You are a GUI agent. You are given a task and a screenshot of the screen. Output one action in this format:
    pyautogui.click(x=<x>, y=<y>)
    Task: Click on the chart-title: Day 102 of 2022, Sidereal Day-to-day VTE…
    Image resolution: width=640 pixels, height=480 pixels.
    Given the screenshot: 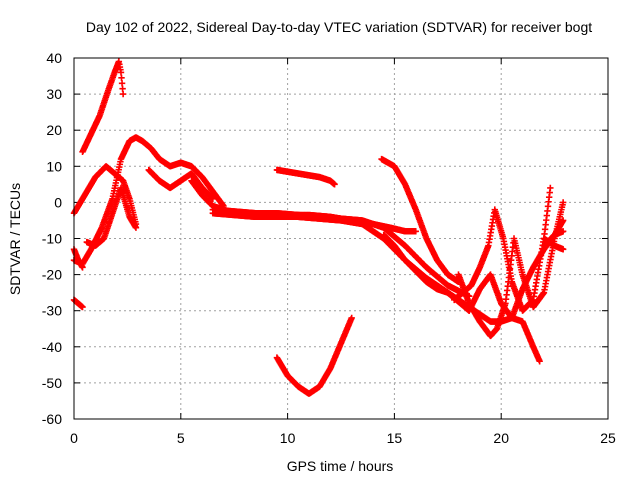 What is the action you would take?
    pyautogui.click(x=339, y=27)
    